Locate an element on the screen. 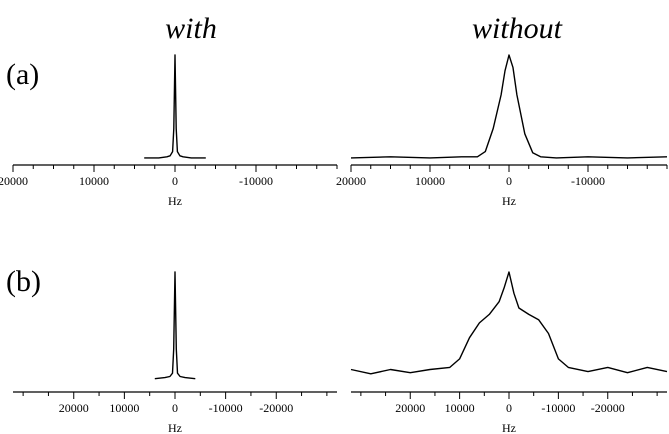  row-label-a: (a) is located at coordinates (22, 74).